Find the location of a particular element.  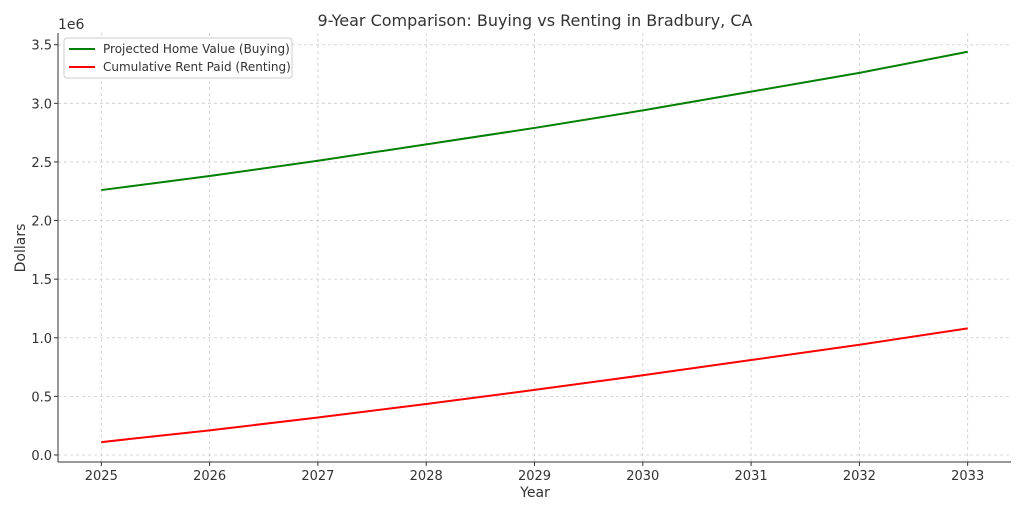

legend-label: Projected Home Value (Buying) is located at coordinates (196, 49).